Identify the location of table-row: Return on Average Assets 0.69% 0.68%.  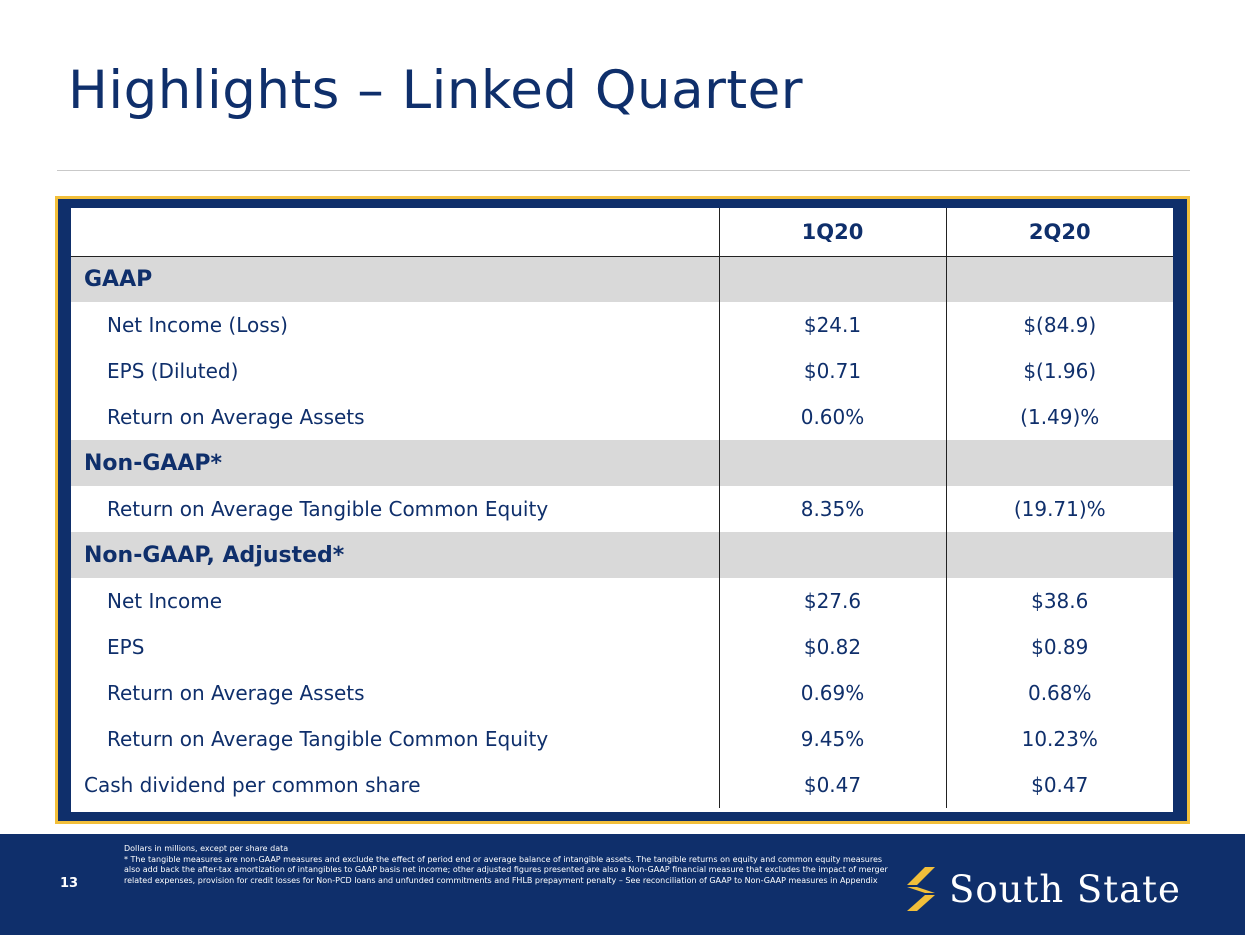
(622, 693).